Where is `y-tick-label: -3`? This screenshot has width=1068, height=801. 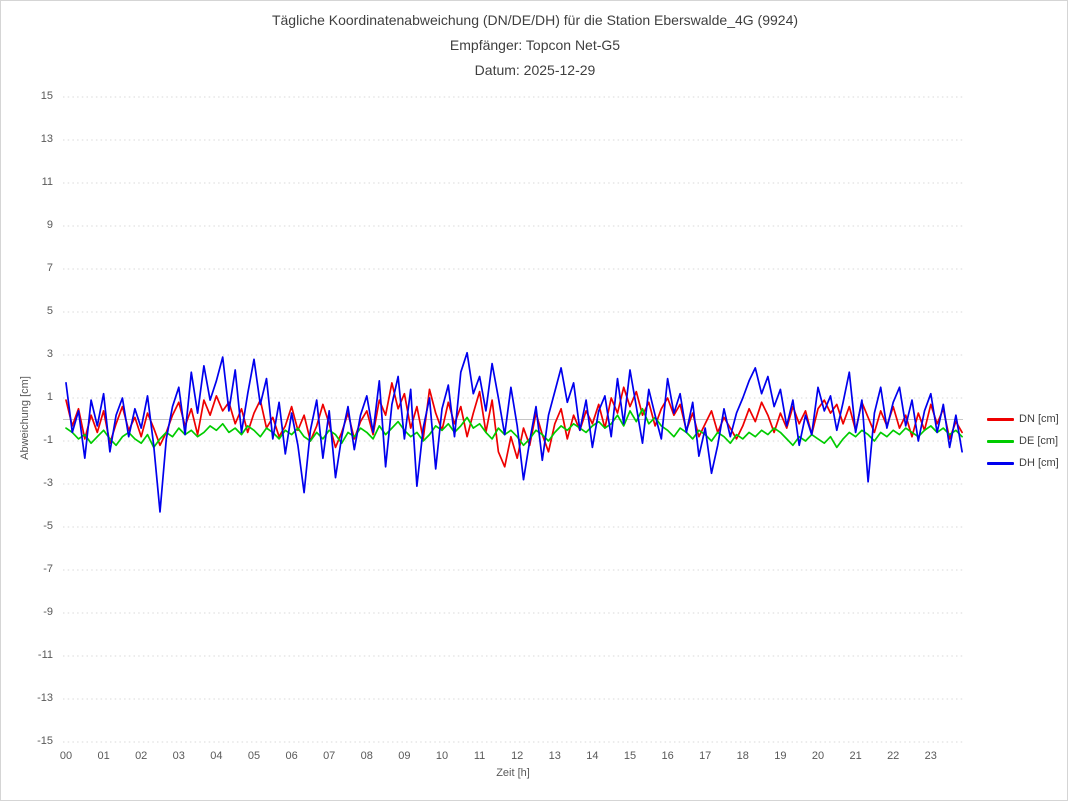 y-tick-label: -3 is located at coordinates (48, 483).